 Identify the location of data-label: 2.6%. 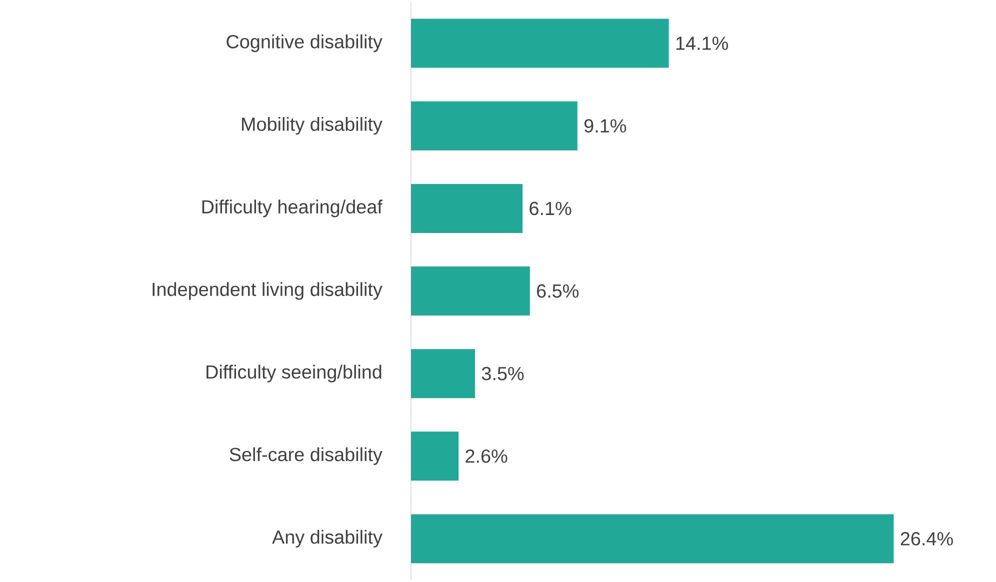
(487, 456).